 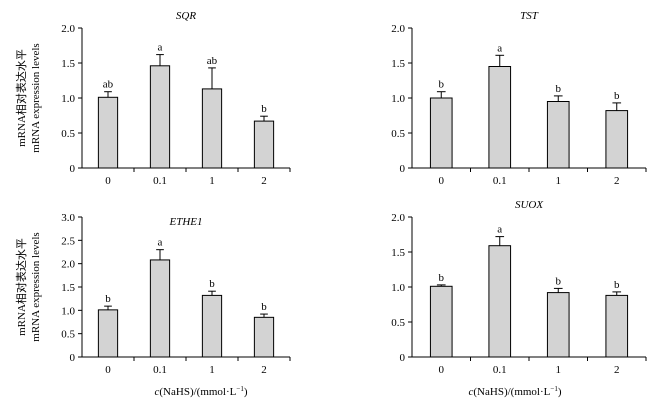 What do you see at coordinates (68, 218) in the screenshot?
I see `y-tick-label: 3.0` at bounding box center [68, 218].